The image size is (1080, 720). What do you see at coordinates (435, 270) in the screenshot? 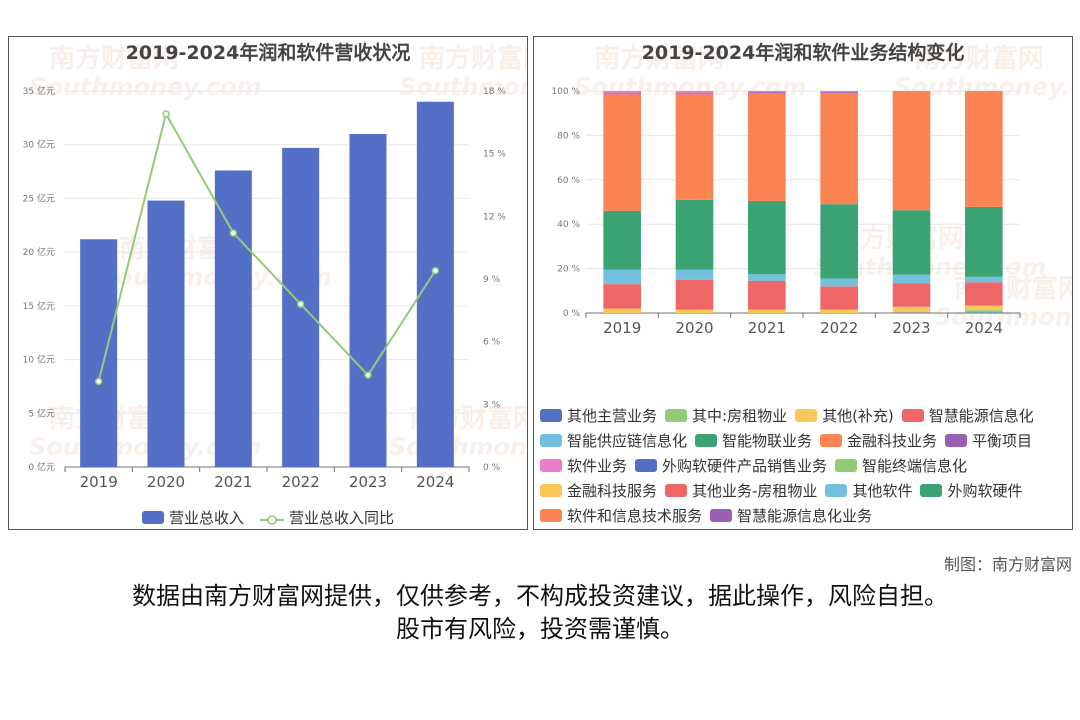
I see `yoy-point-2024` at bounding box center [435, 270].